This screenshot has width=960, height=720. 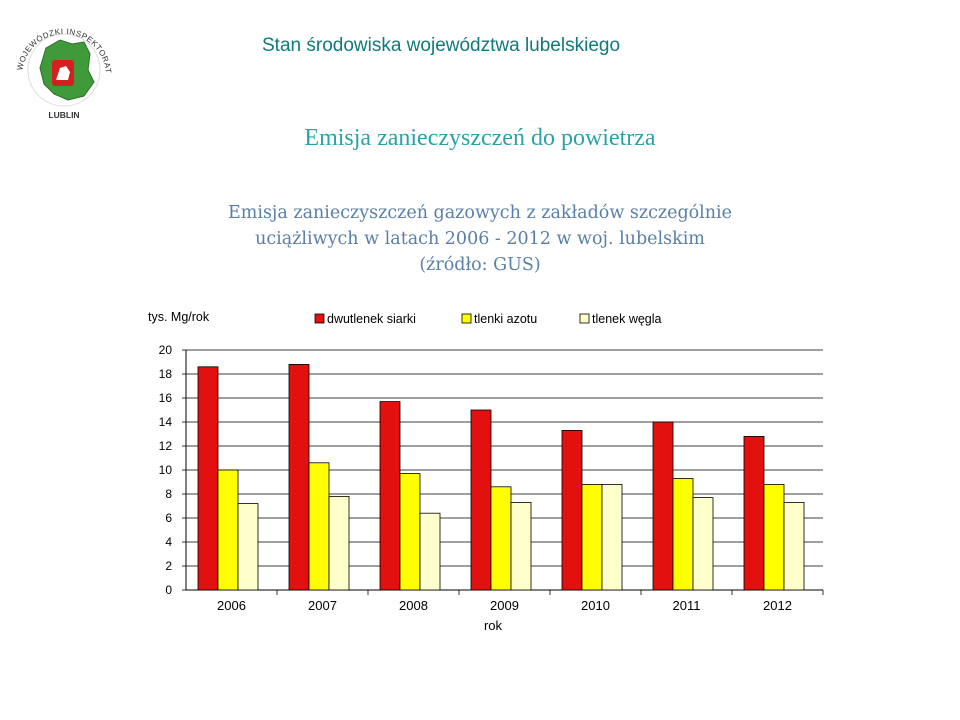 I want to click on y-tick-label-8: 8, so click(x=168, y=494).